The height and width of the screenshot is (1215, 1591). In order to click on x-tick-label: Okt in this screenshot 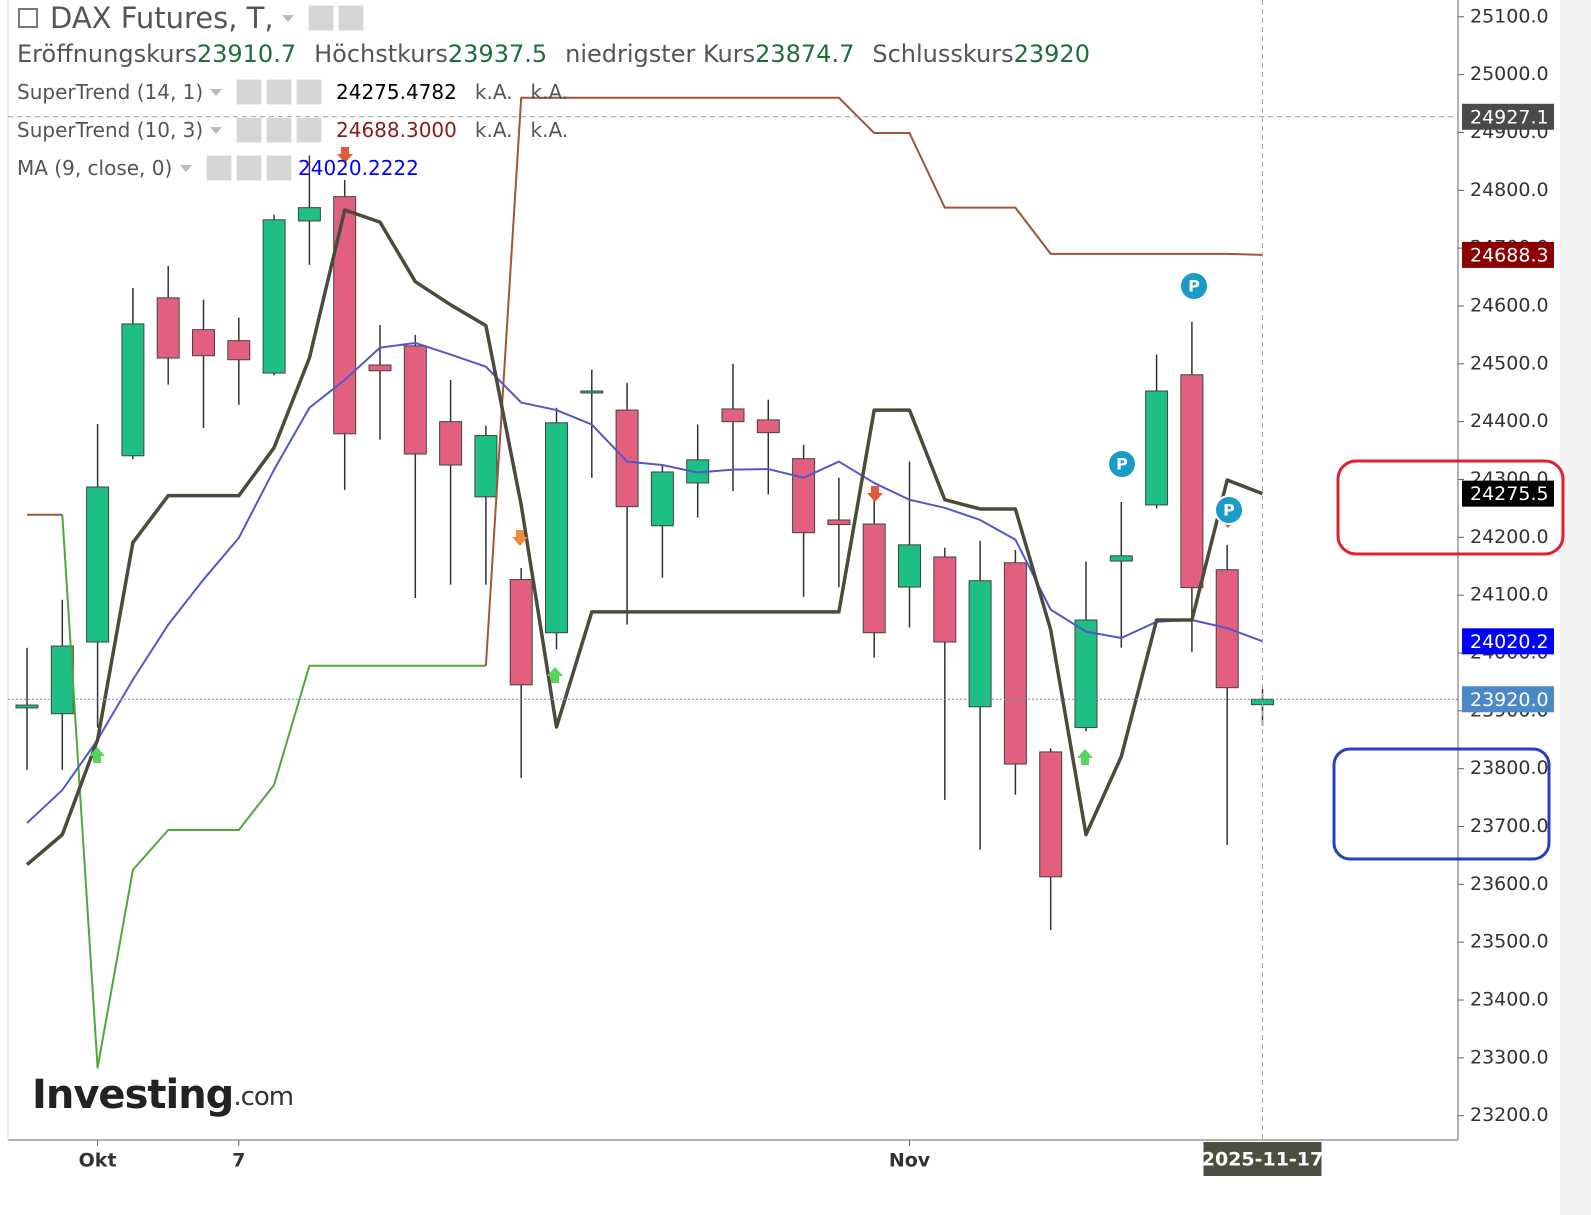, I will do `click(98, 1161)`.